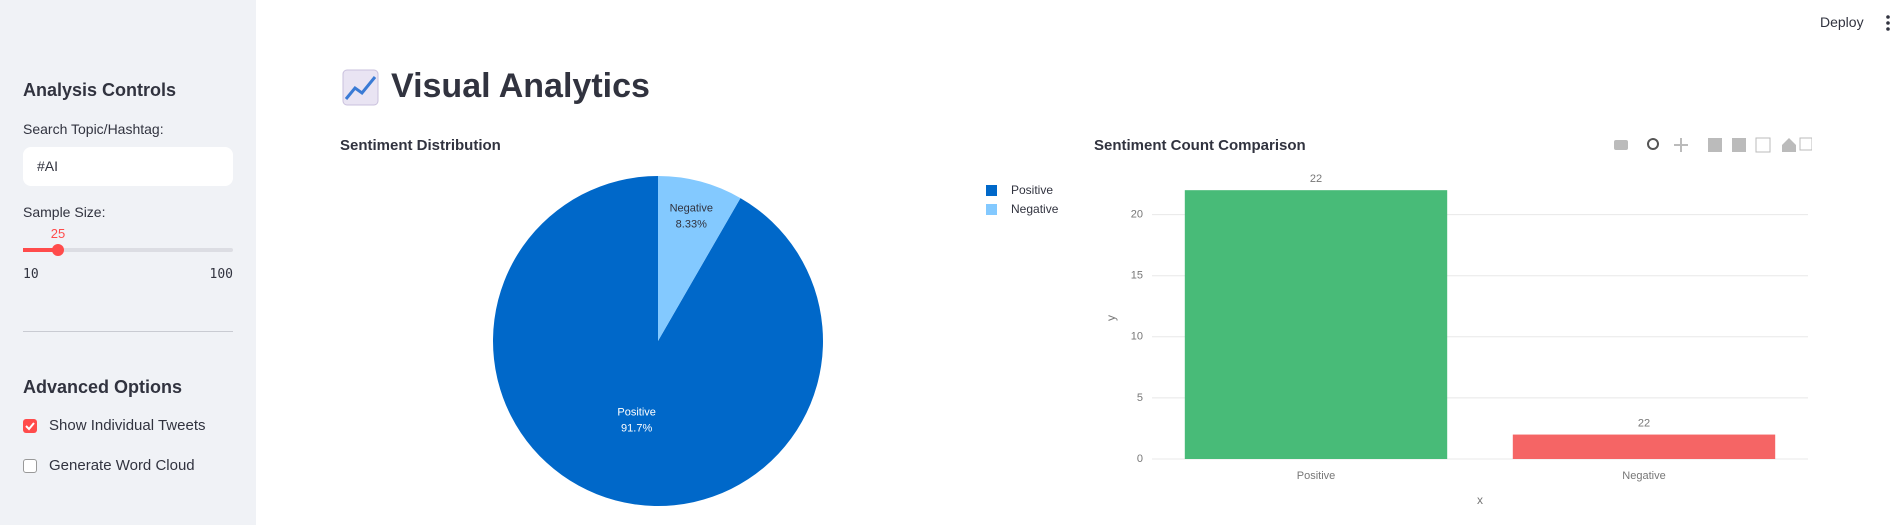 The image size is (1904, 525). I want to click on legend-label: Negative, so click(1035, 209).